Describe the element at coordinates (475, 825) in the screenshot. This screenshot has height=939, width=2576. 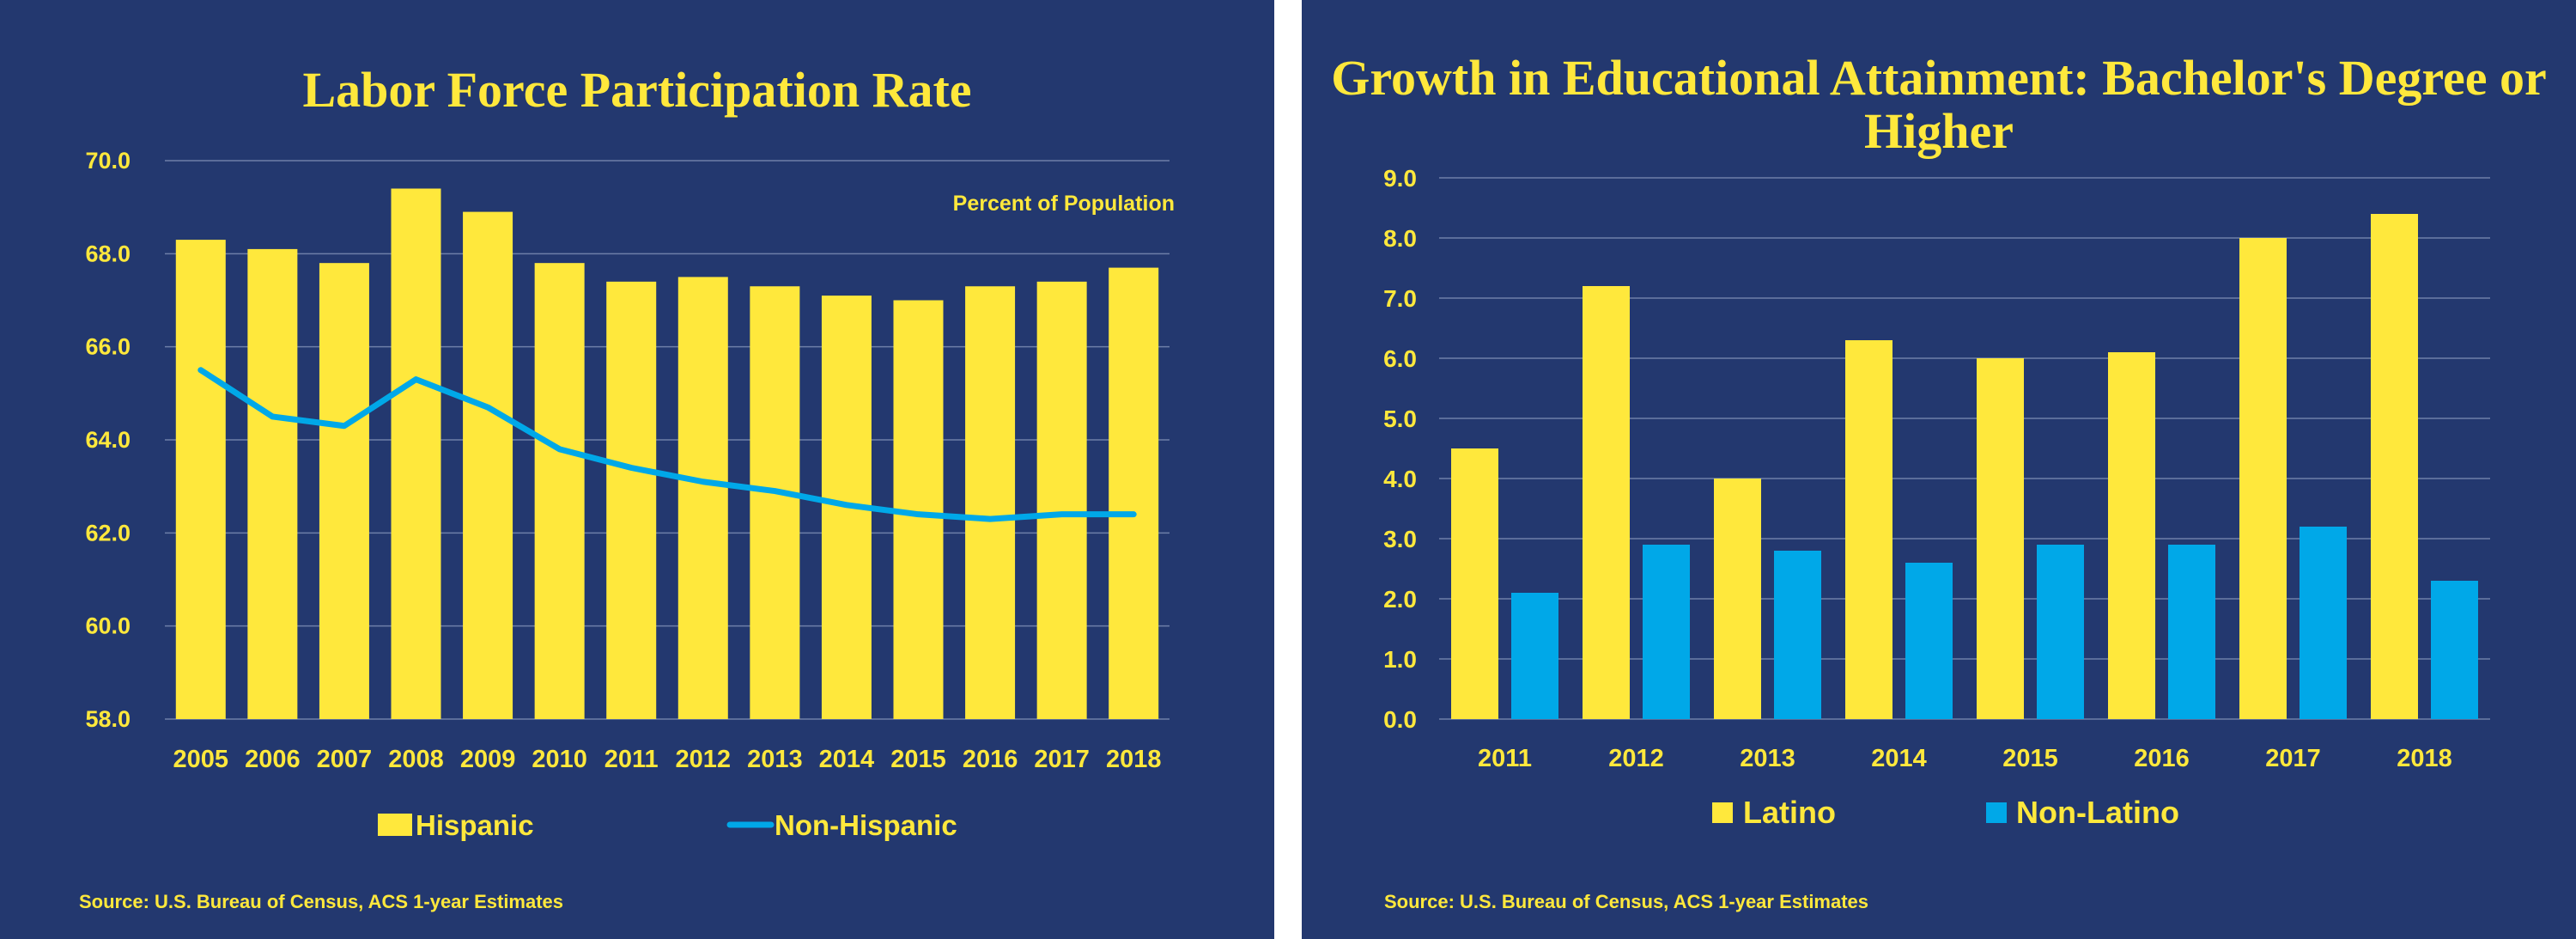
I see `legend-label-hispanic: Hispanic` at that location.